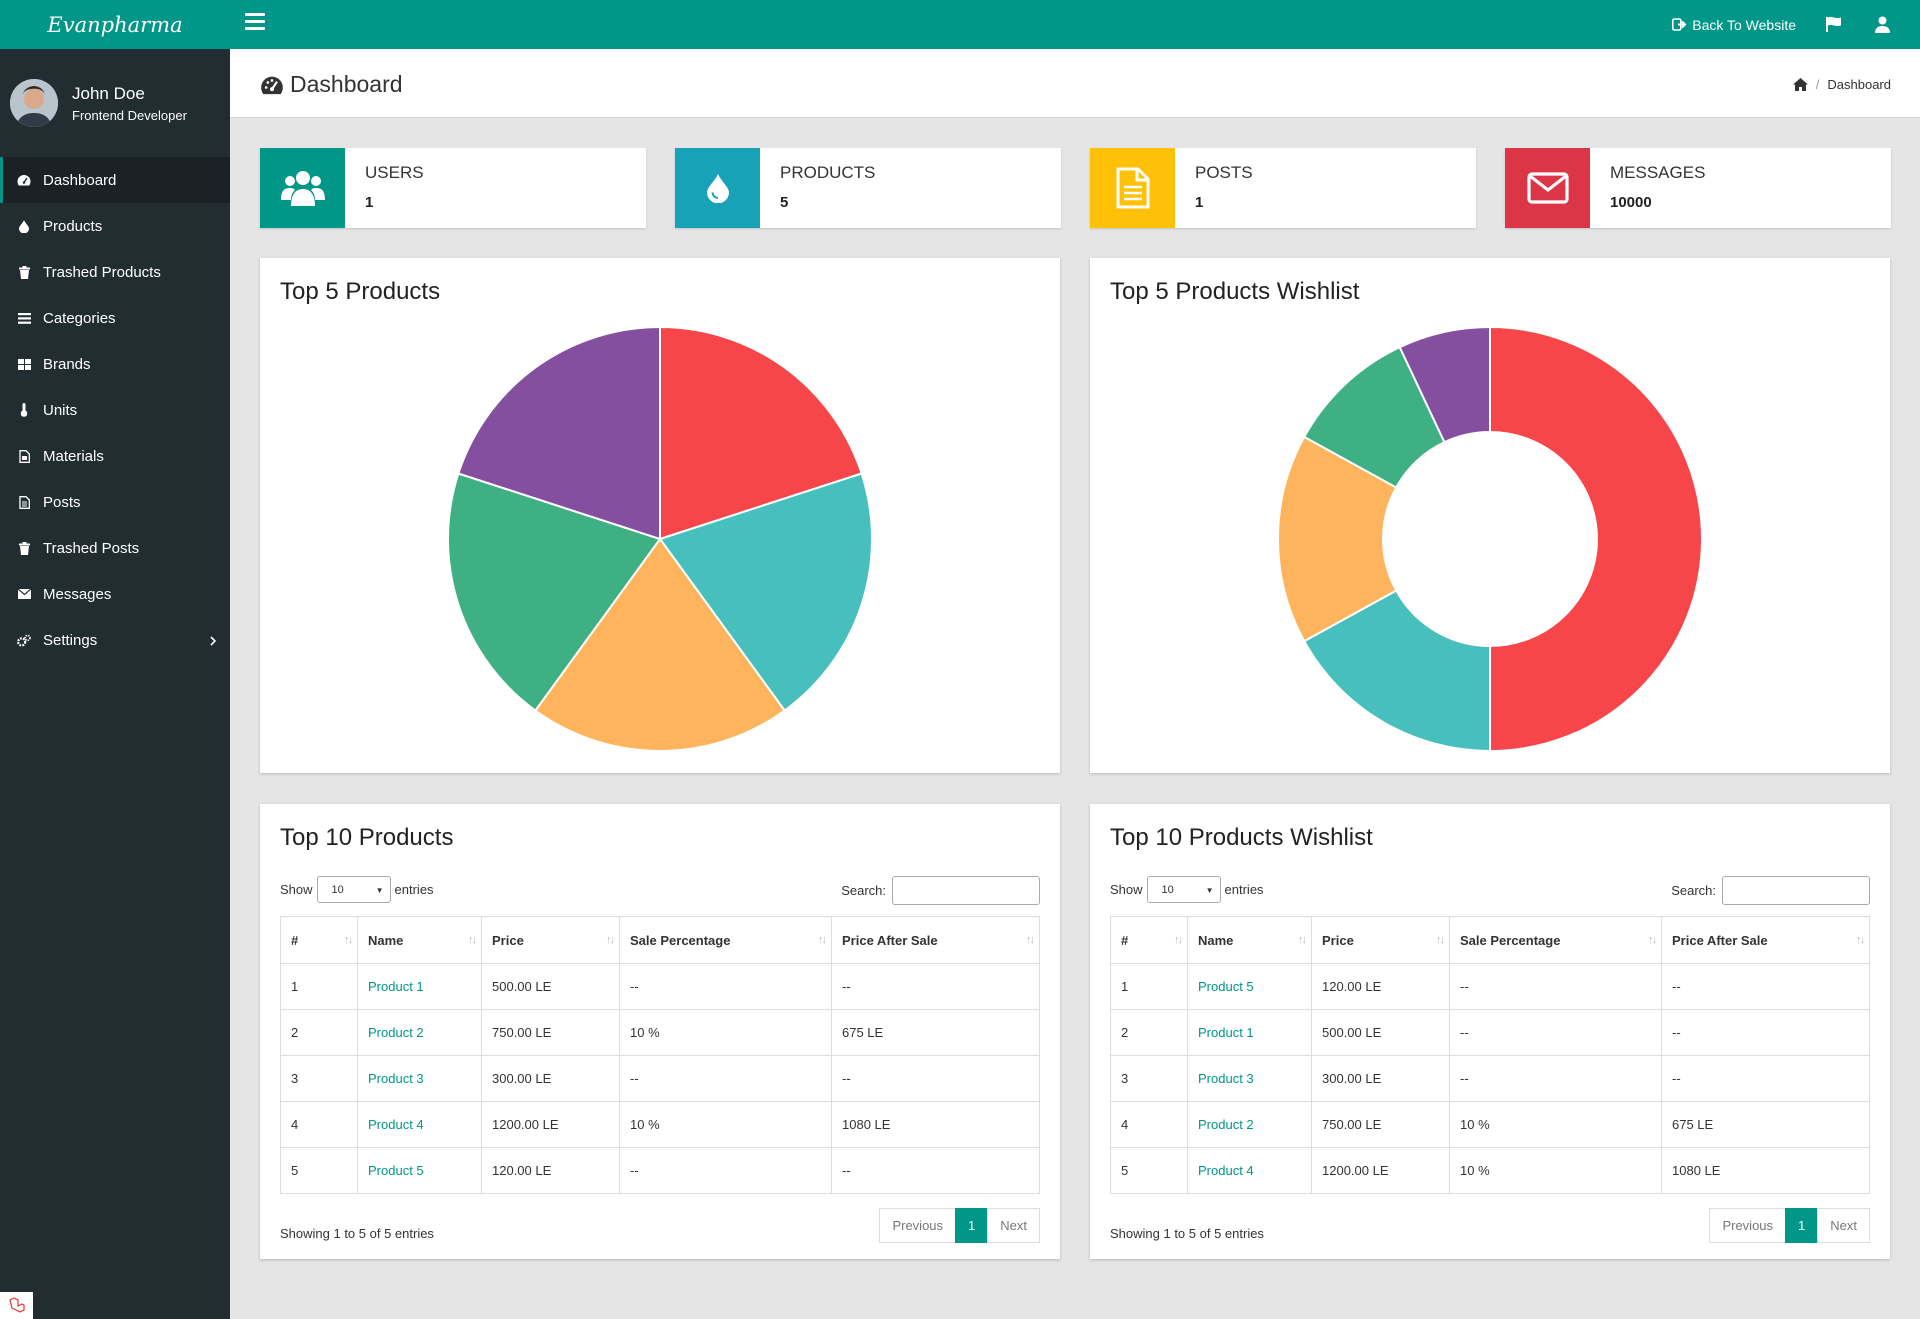 Image resolution: width=1920 pixels, height=1319 pixels. I want to click on messages-info-box: MESSAGES 10000, so click(1698, 188).